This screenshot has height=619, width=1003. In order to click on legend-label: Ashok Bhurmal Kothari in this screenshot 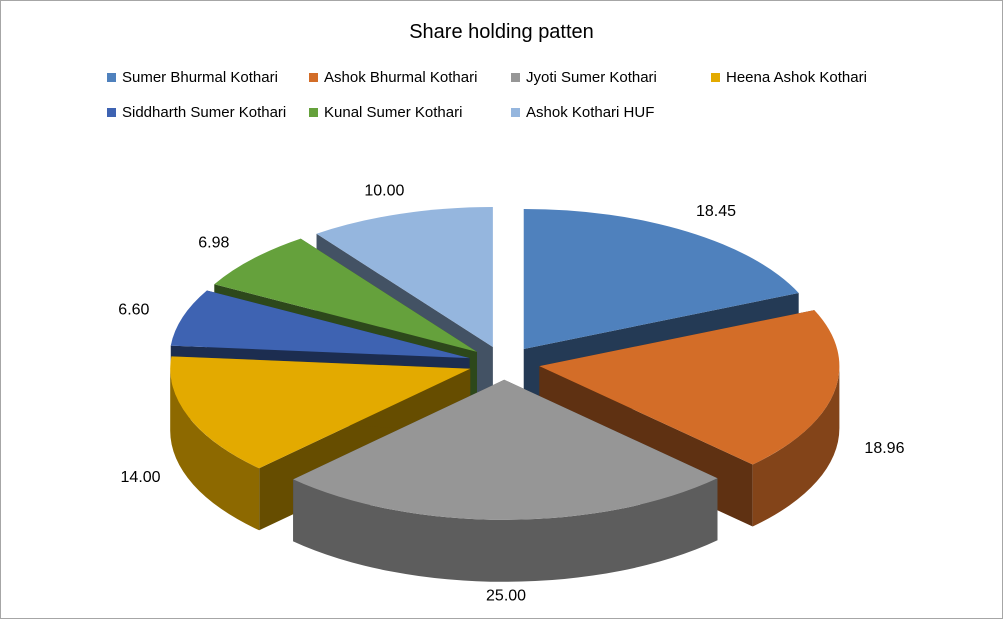, I will do `click(401, 77)`.